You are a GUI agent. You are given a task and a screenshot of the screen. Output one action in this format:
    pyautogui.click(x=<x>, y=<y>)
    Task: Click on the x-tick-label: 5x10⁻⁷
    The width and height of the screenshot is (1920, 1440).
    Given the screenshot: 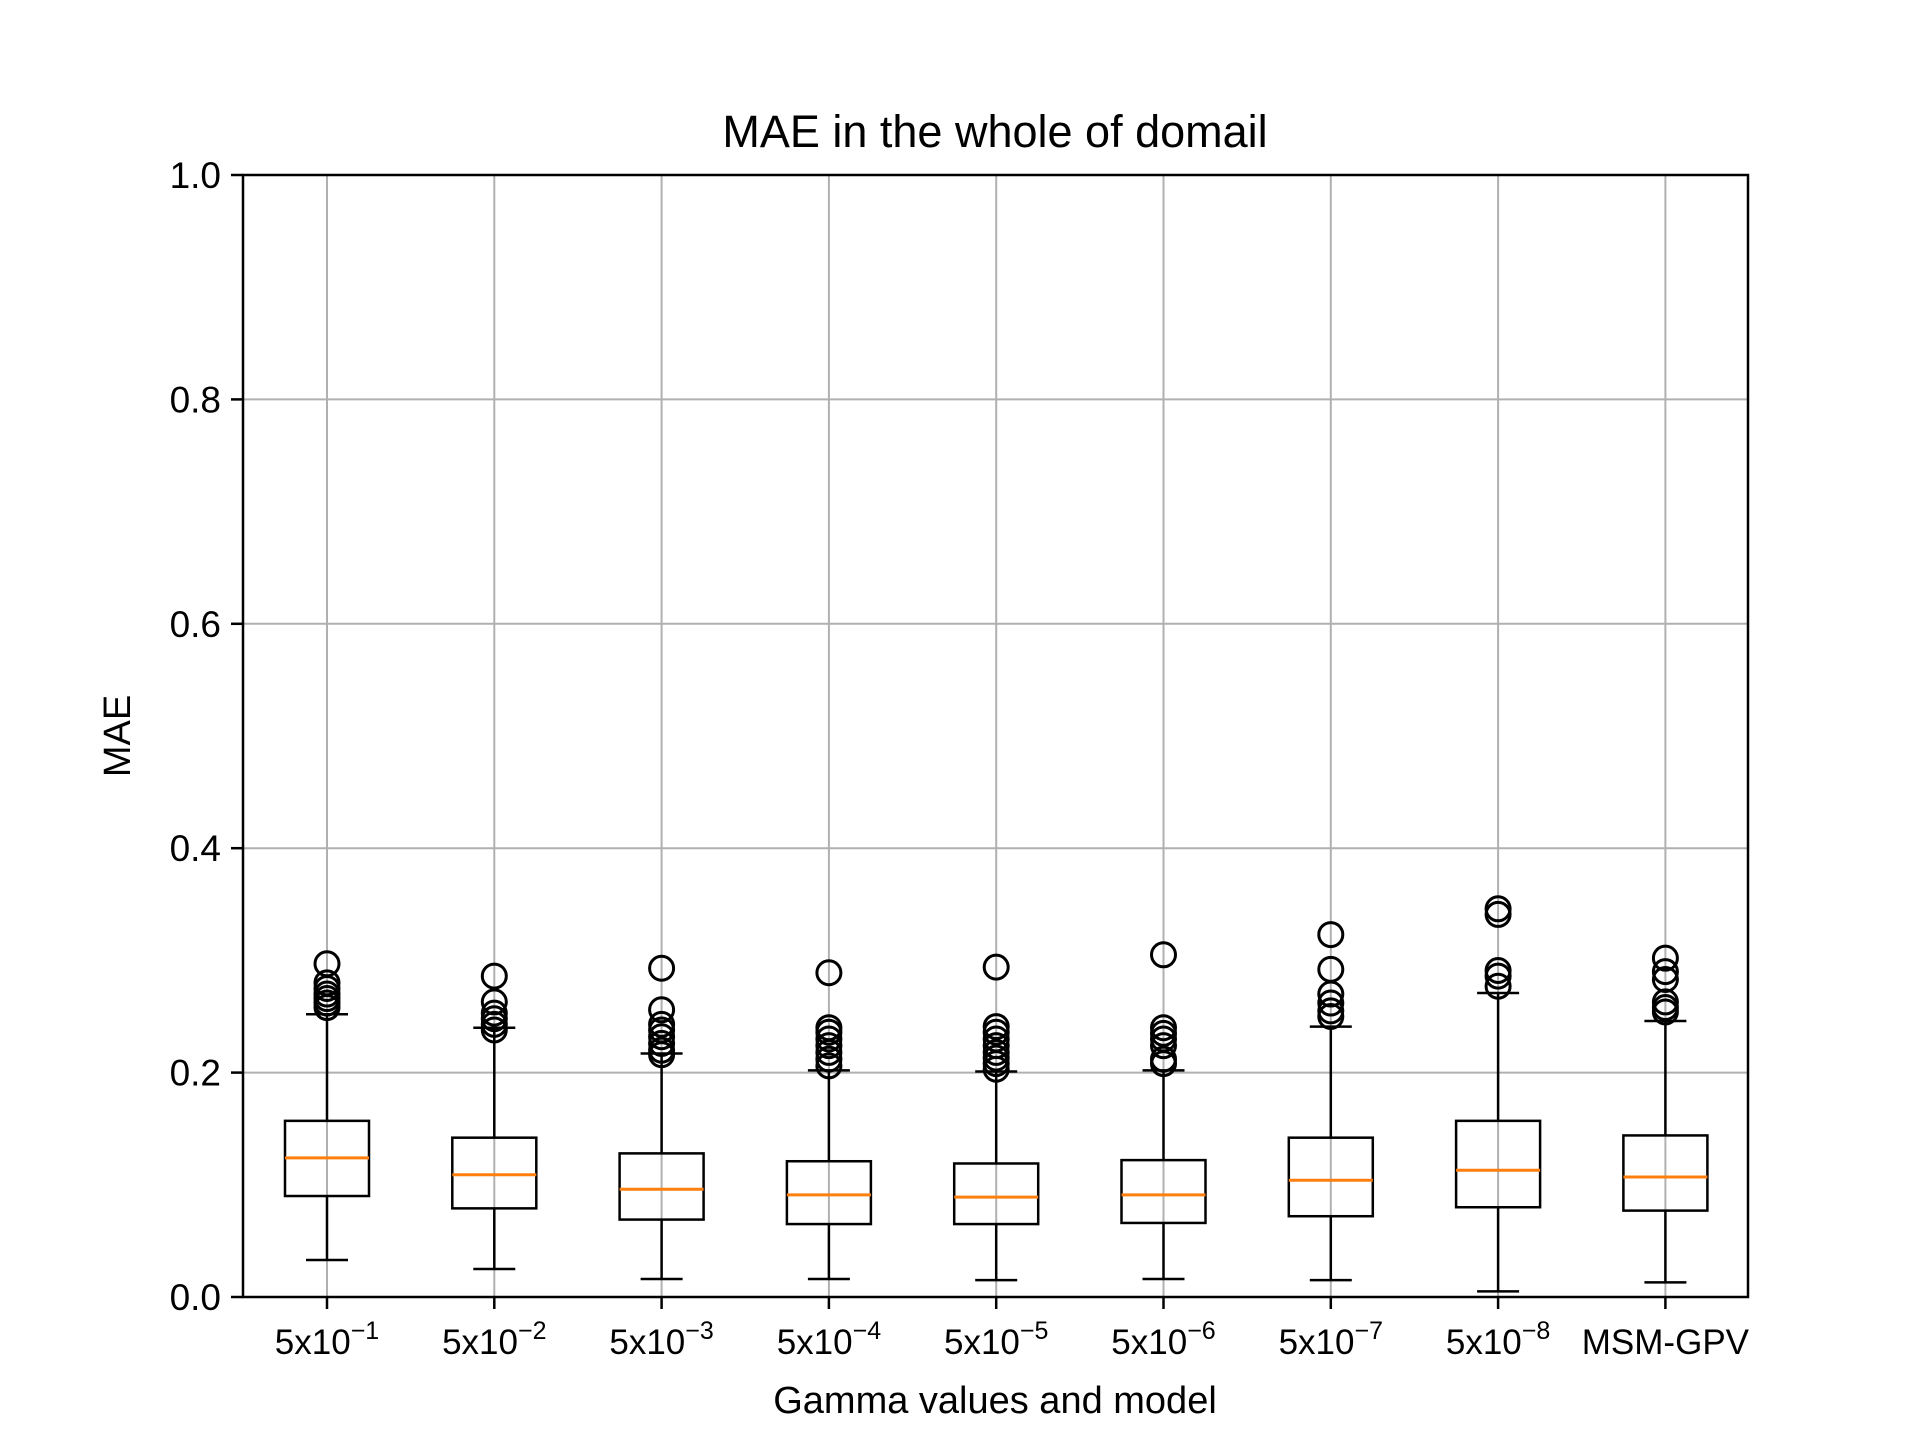 What is the action you would take?
    pyautogui.click(x=1331, y=1339)
    